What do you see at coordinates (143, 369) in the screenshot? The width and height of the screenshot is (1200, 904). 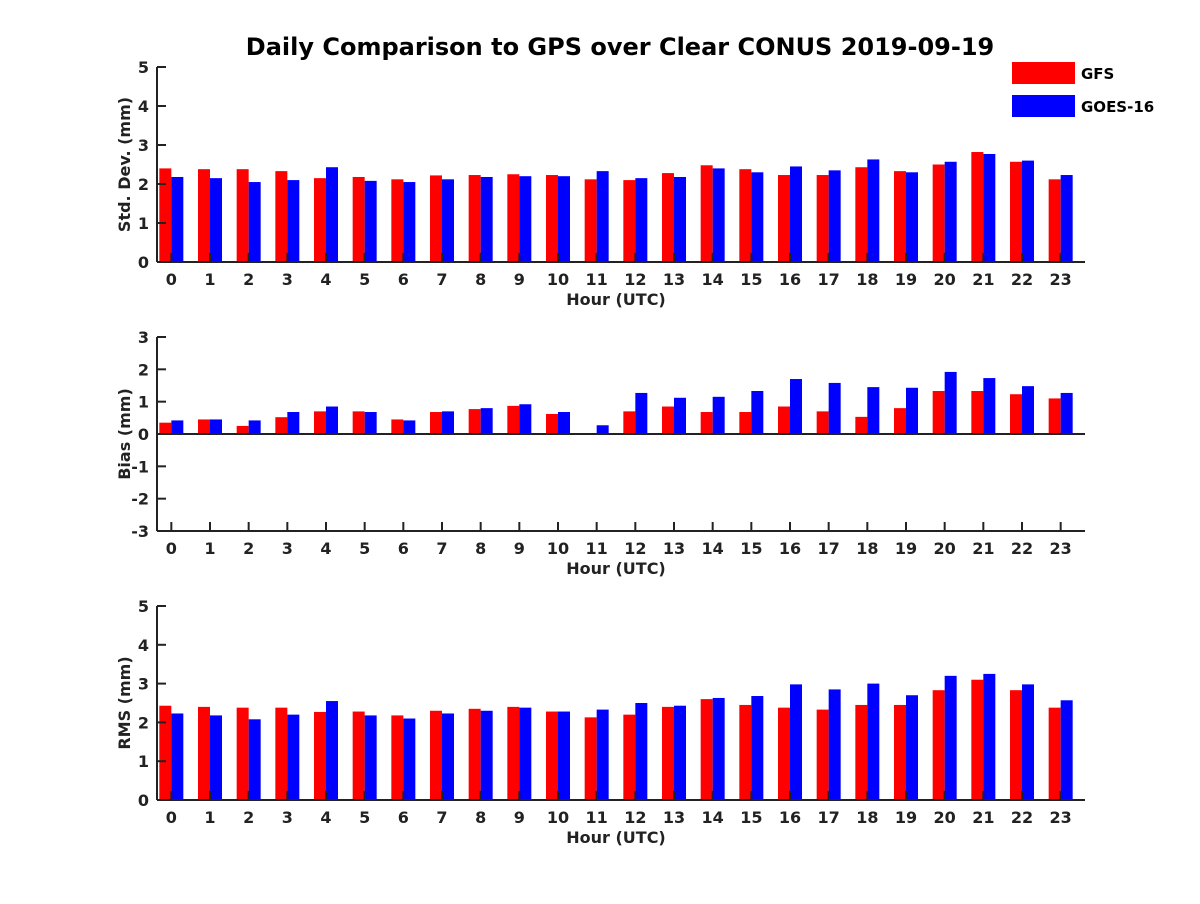 I see `y-tick-label: 2` at bounding box center [143, 369].